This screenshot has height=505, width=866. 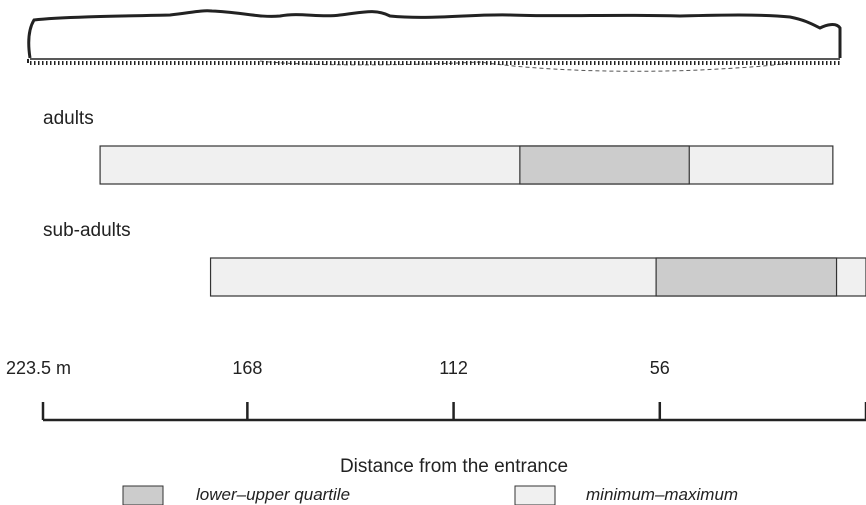 I want to click on axis-tick-label: 223.5 m, so click(x=38, y=368).